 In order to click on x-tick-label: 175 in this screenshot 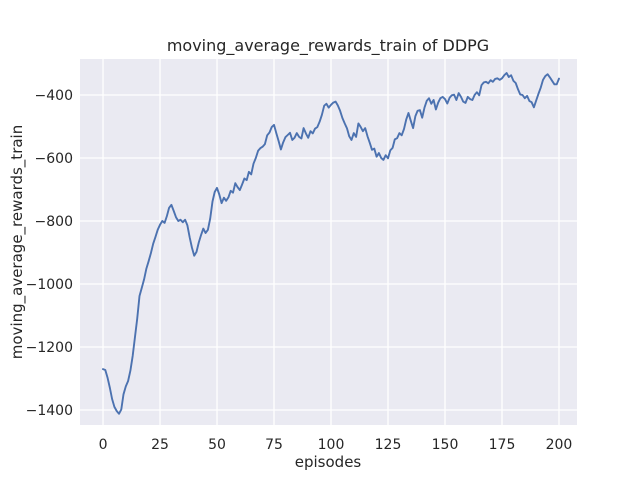, I will do `click(502, 445)`.